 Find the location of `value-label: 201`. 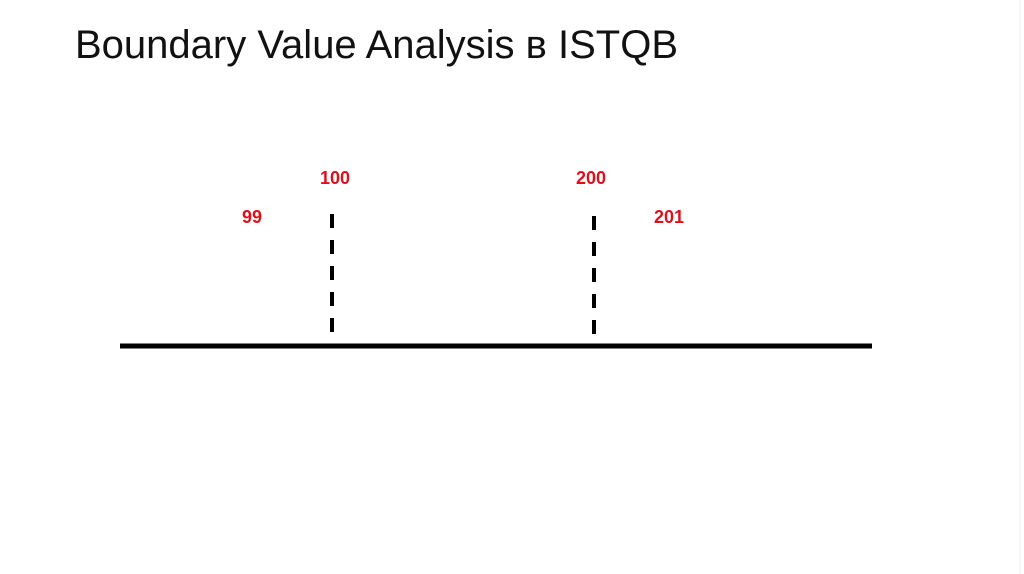

value-label: 201 is located at coordinates (669, 217).